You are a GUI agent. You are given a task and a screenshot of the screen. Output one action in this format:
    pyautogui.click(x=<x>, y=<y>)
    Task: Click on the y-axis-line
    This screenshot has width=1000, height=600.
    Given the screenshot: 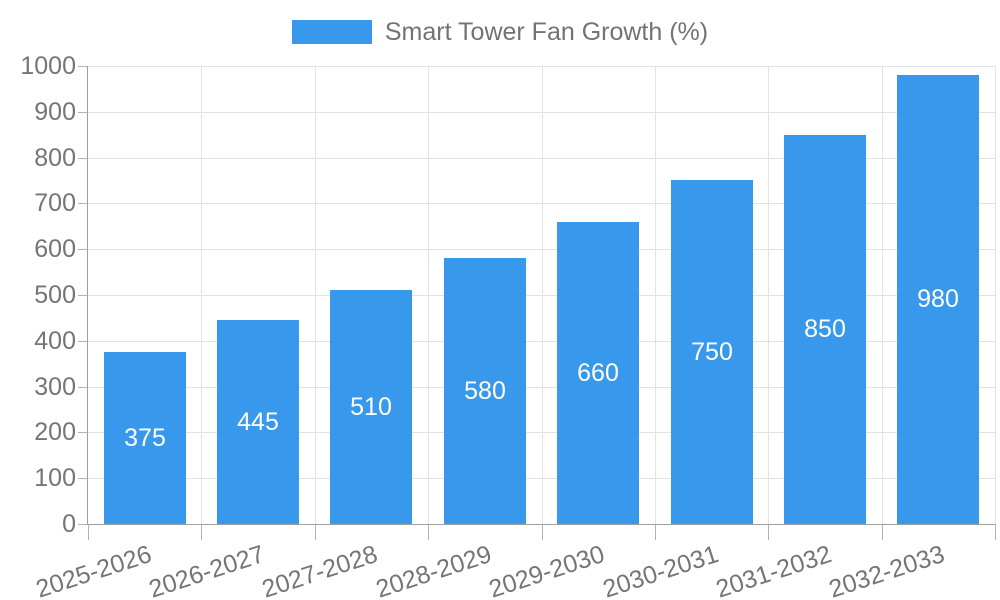 What is the action you would take?
    pyautogui.click(x=87, y=295)
    